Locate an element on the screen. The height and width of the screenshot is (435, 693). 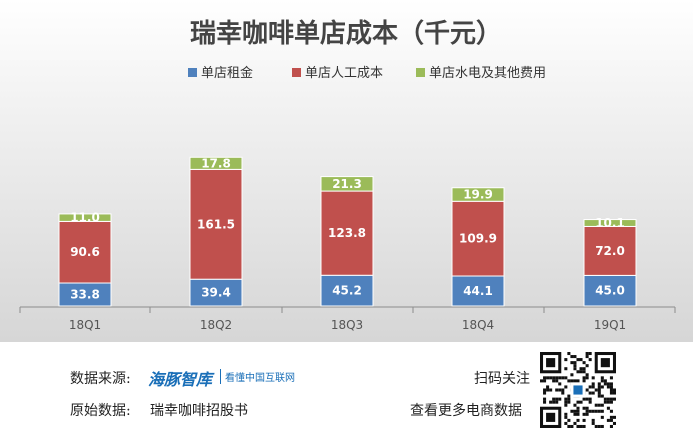
bar-label-18Q4-series-2: 109.9 is located at coordinates (478, 239).